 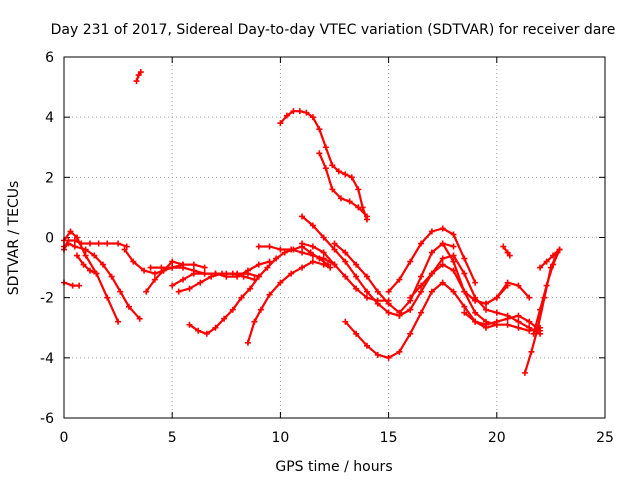 I want to click on x-tick-label: 10, so click(x=280, y=438).